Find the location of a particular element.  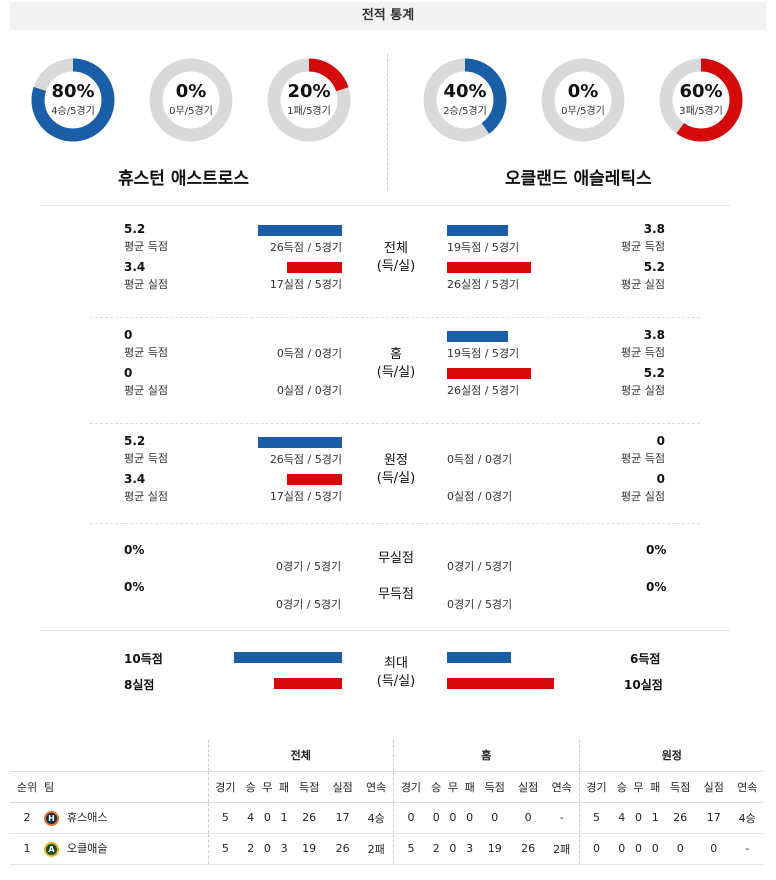

column-header: 경기 is located at coordinates (596, 786).